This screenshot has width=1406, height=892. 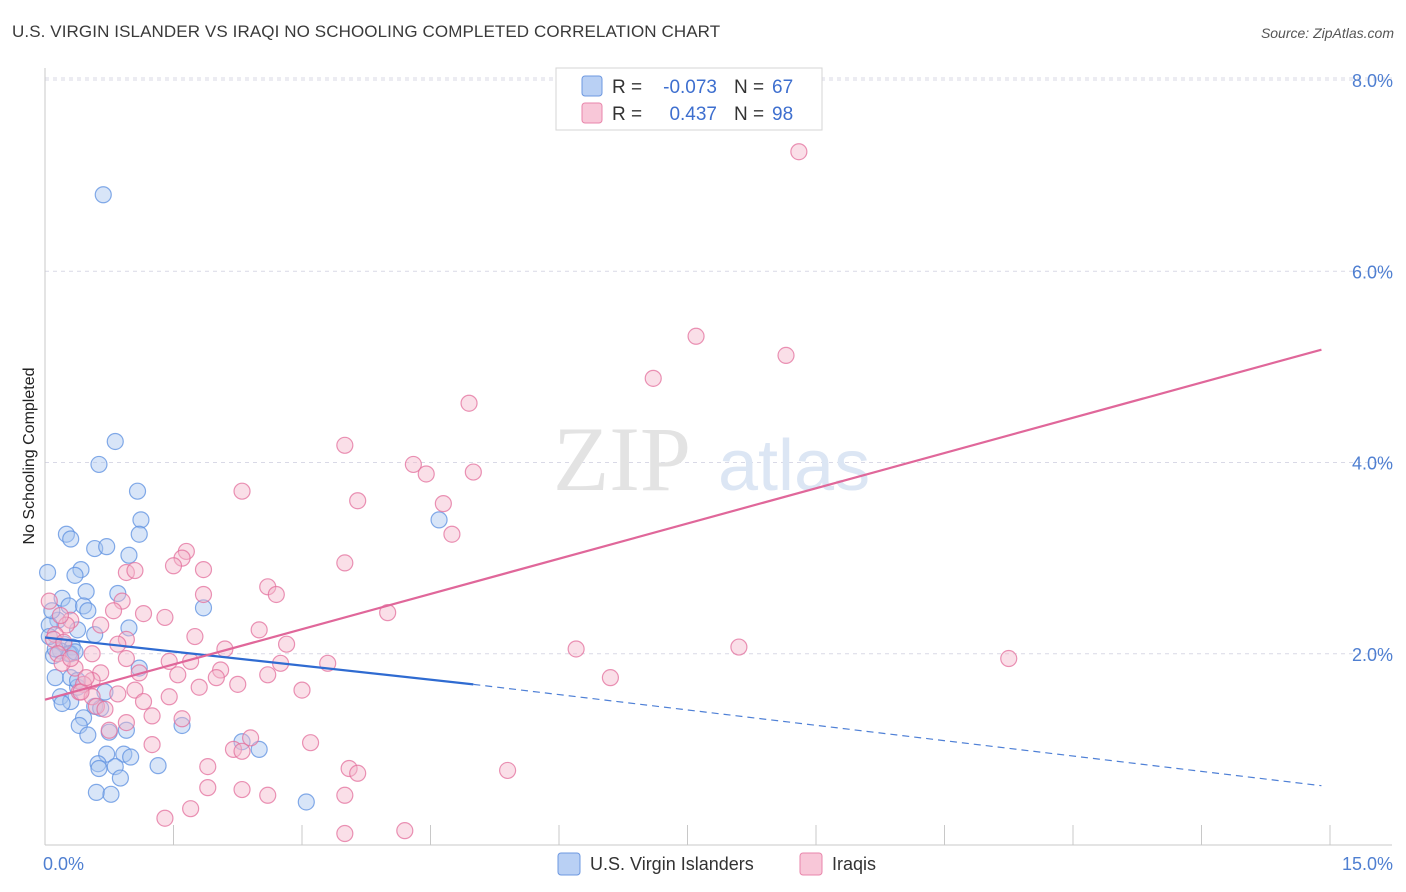 I want to click on y-tick-label: 4.0%, so click(x=1372, y=464).